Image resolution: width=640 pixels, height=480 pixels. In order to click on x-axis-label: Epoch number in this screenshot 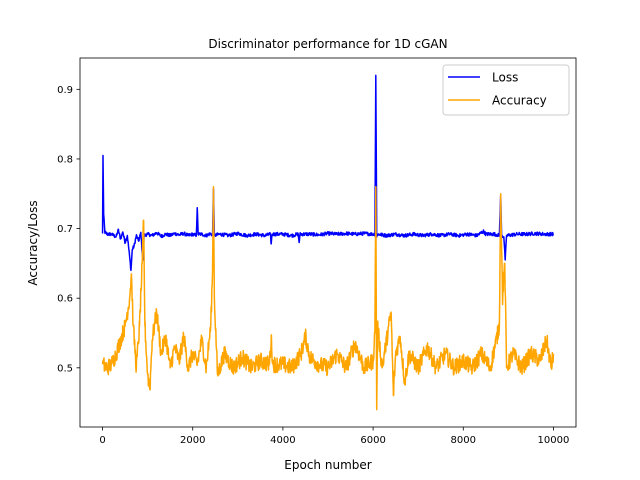, I will do `click(327, 465)`.